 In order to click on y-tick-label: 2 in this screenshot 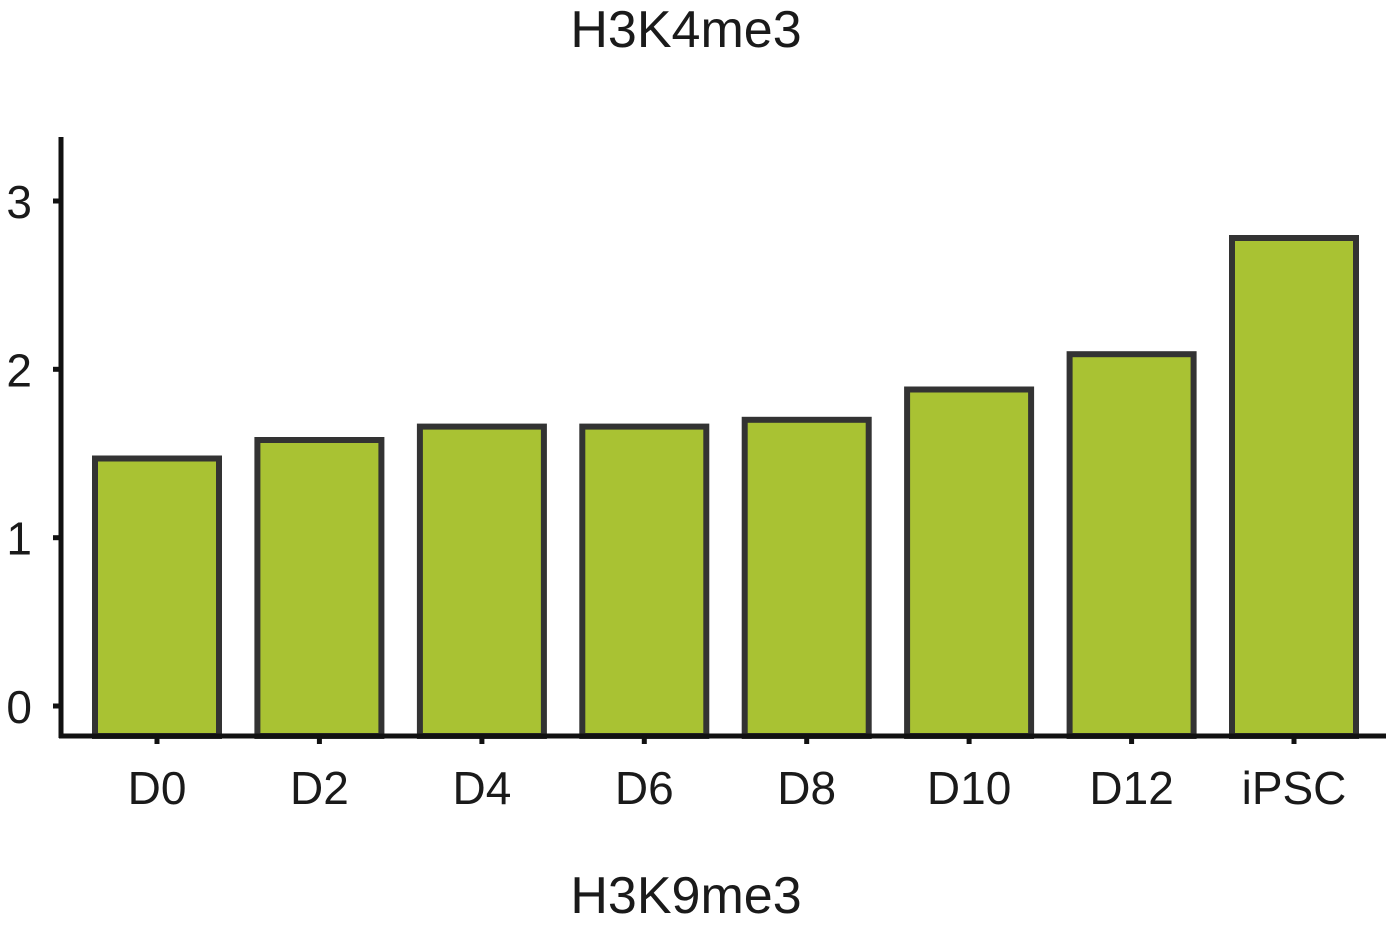, I will do `click(19, 370)`.